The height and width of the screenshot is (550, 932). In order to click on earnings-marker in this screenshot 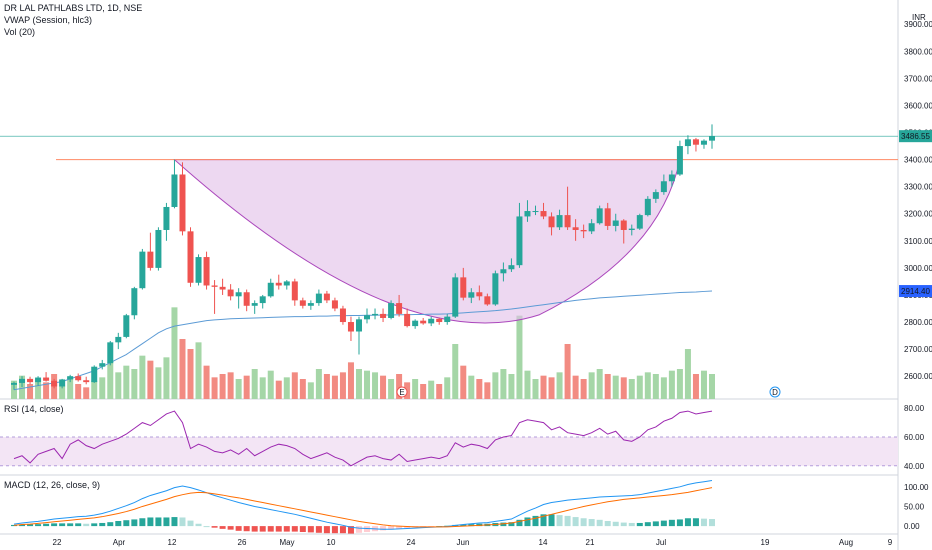, I will do `click(402, 392)`.